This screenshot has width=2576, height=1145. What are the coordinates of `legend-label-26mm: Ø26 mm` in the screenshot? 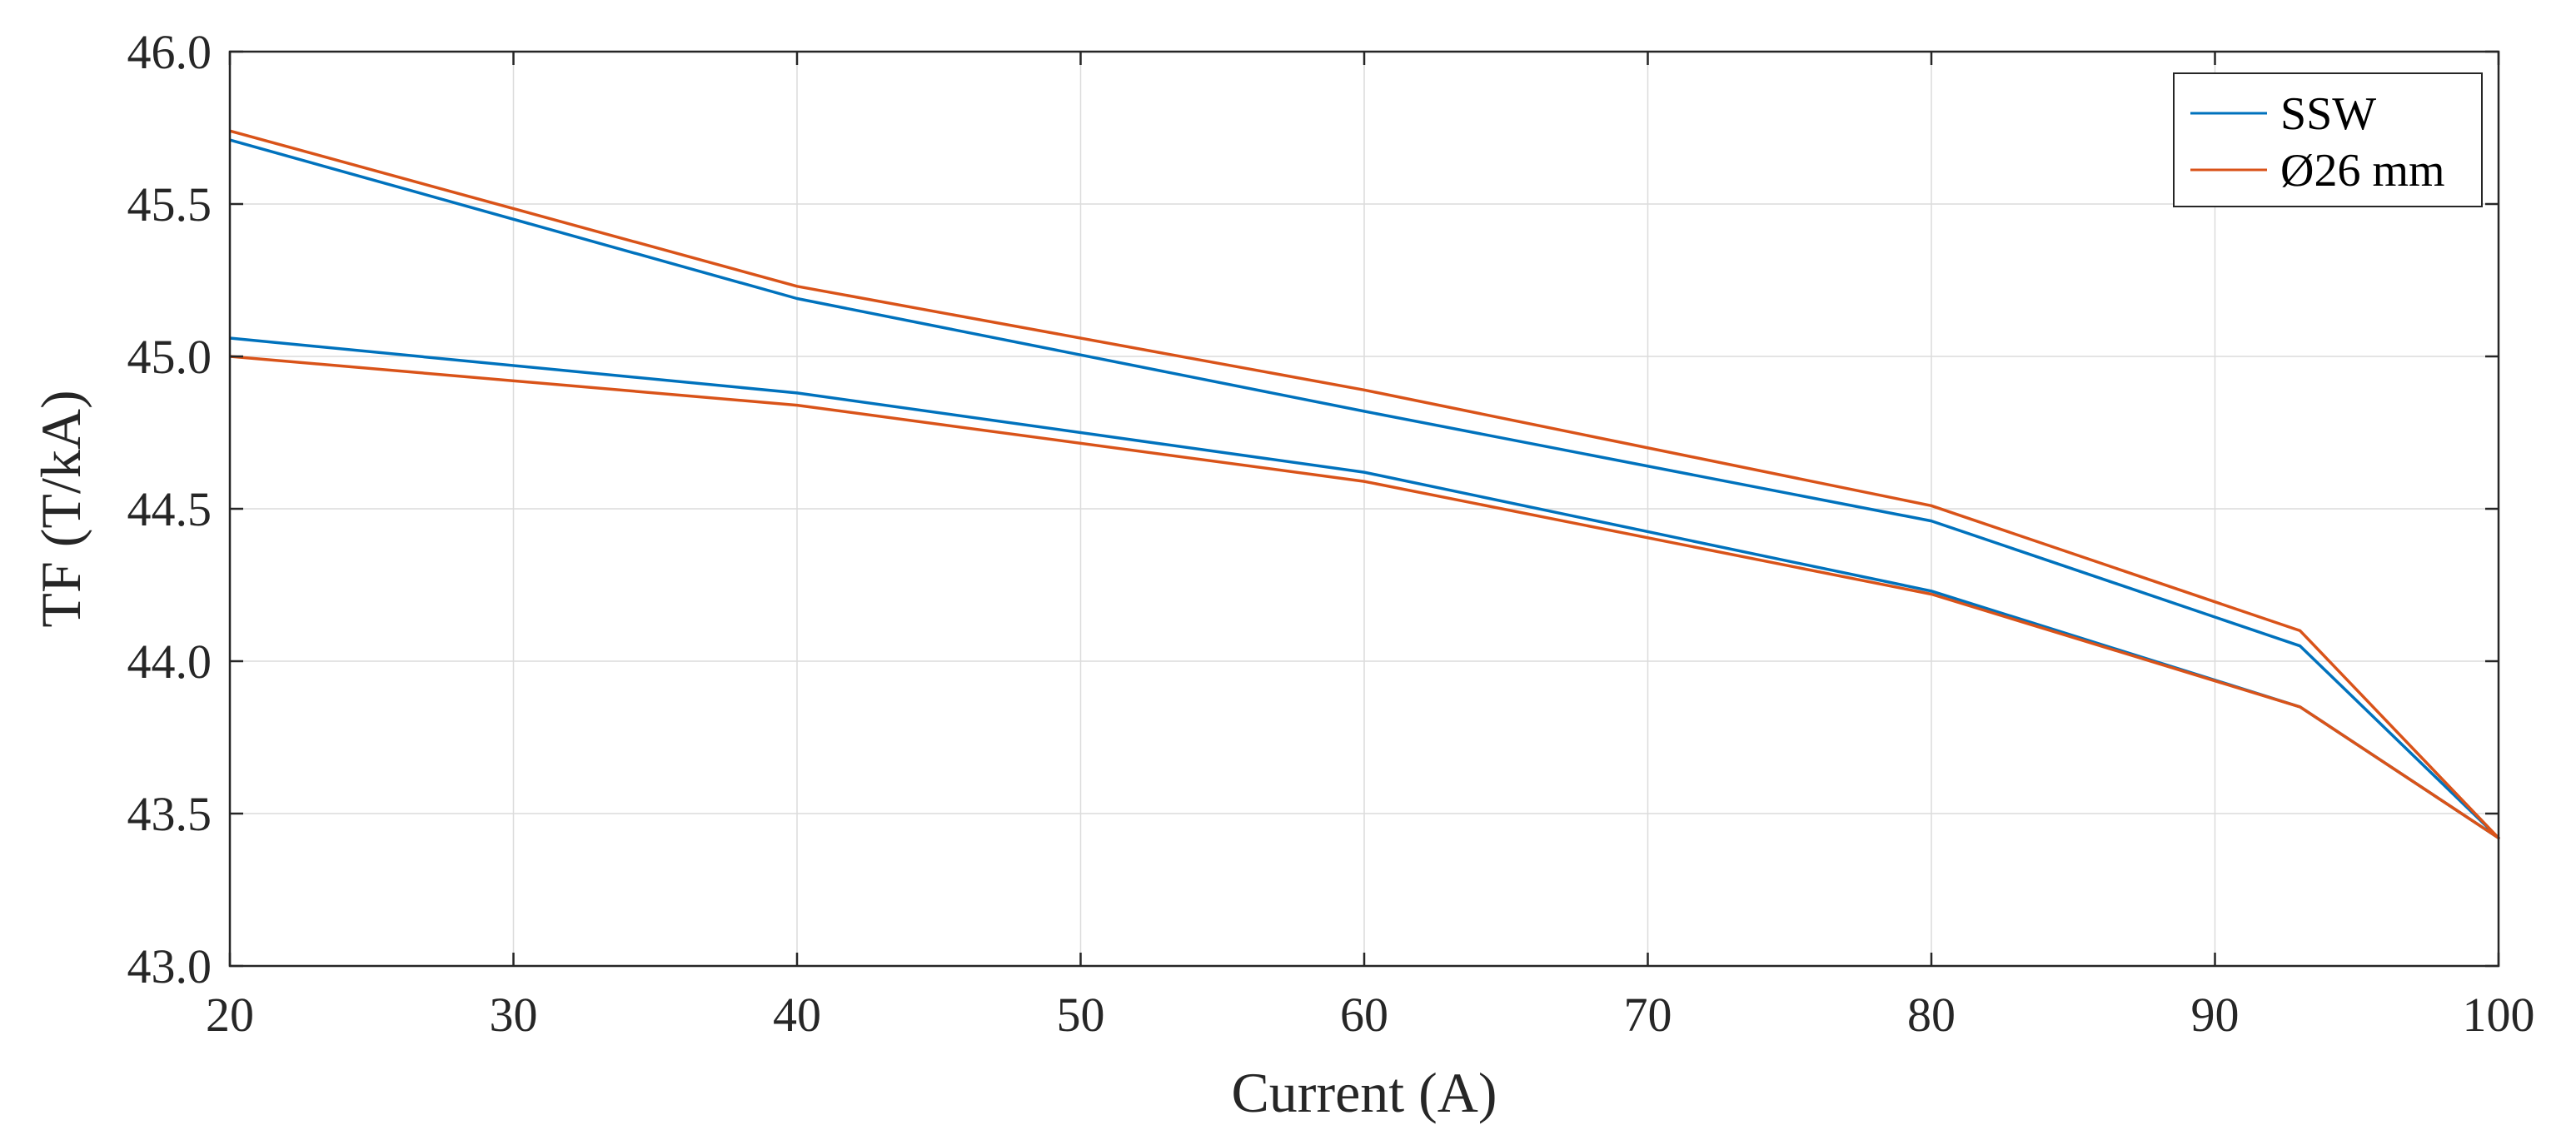 It's located at (2362, 171).